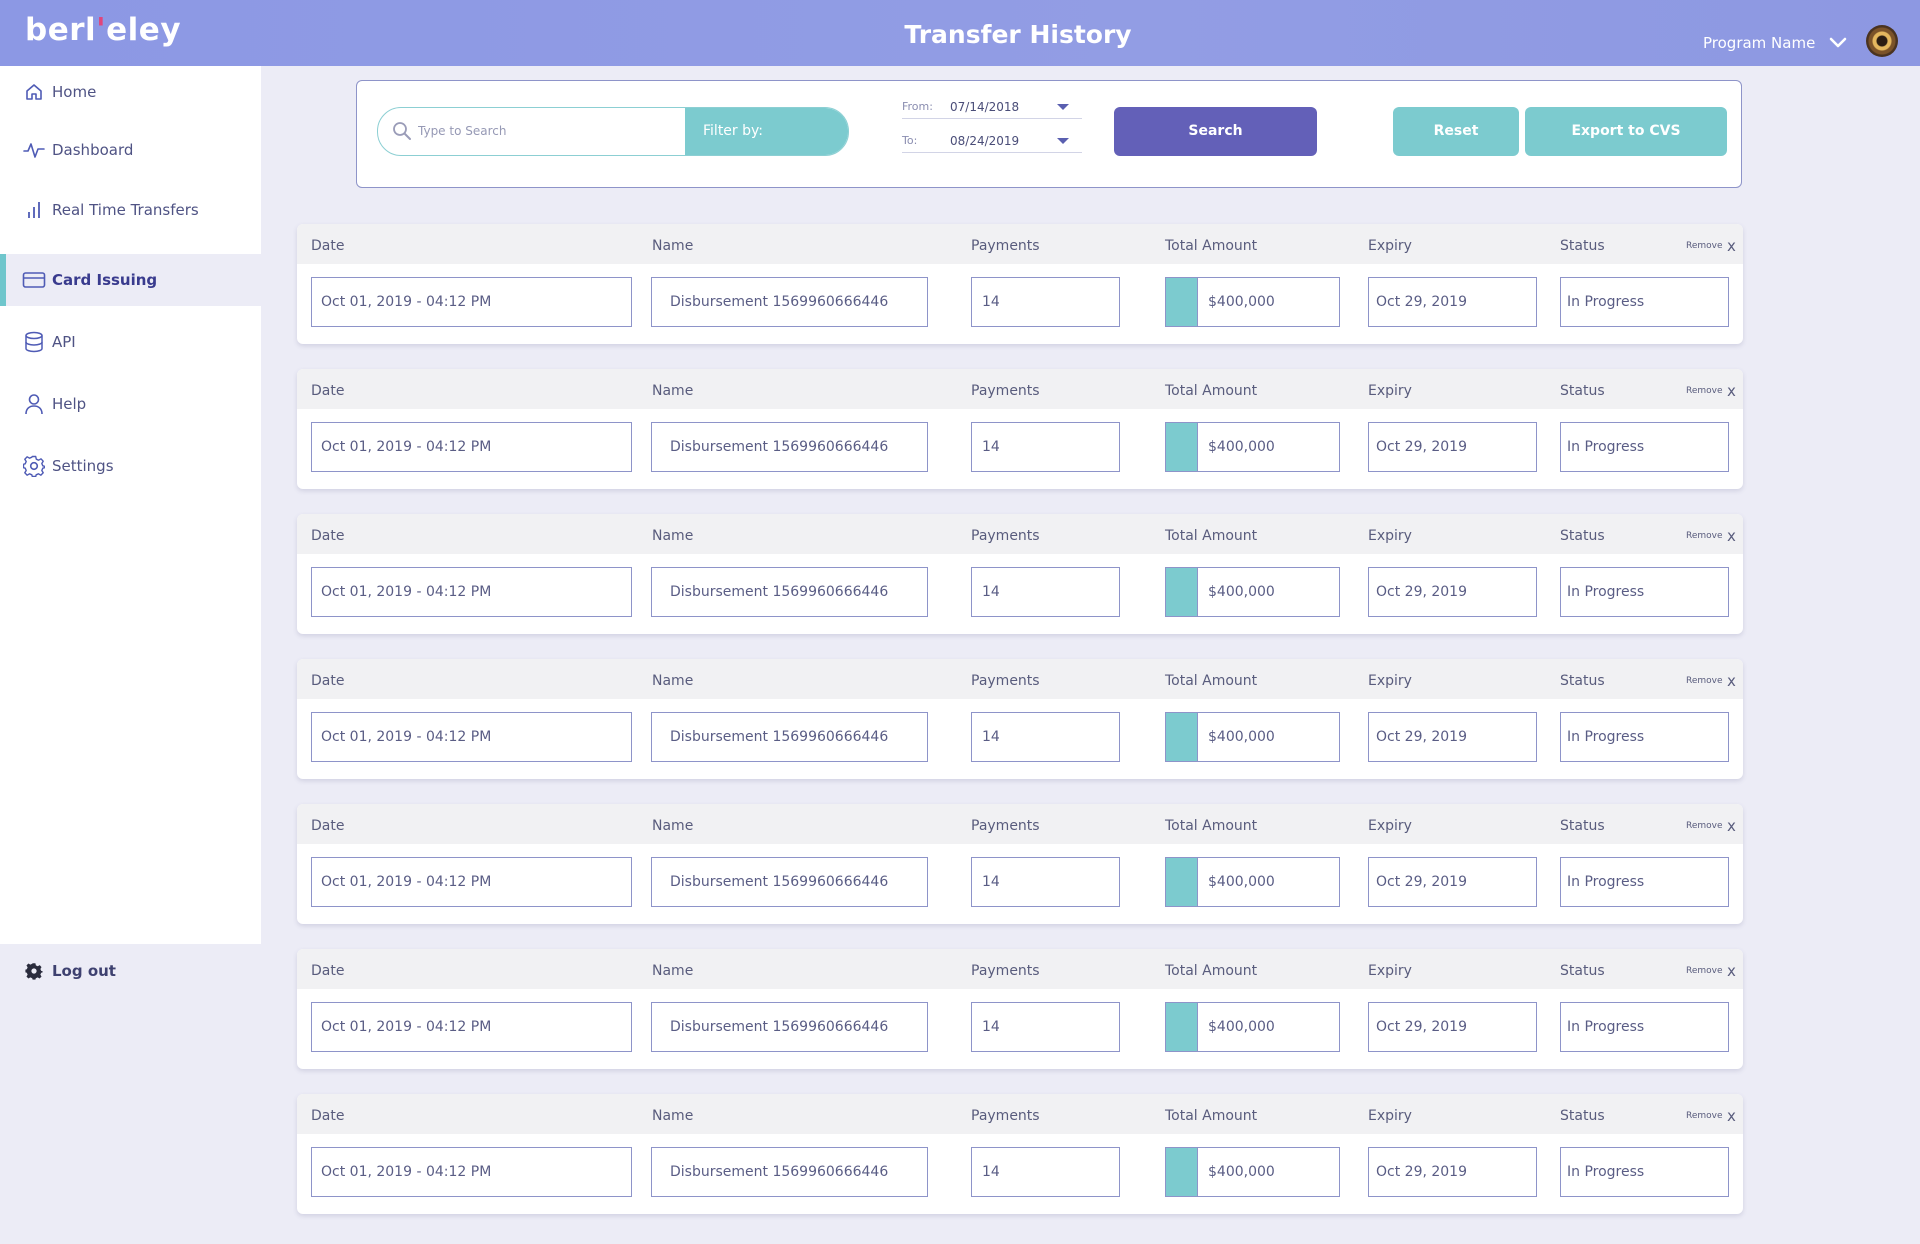 The height and width of the screenshot is (1244, 1920). What do you see at coordinates (543, 131) in the screenshot?
I see `search-input` at bounding box center [543, 131].